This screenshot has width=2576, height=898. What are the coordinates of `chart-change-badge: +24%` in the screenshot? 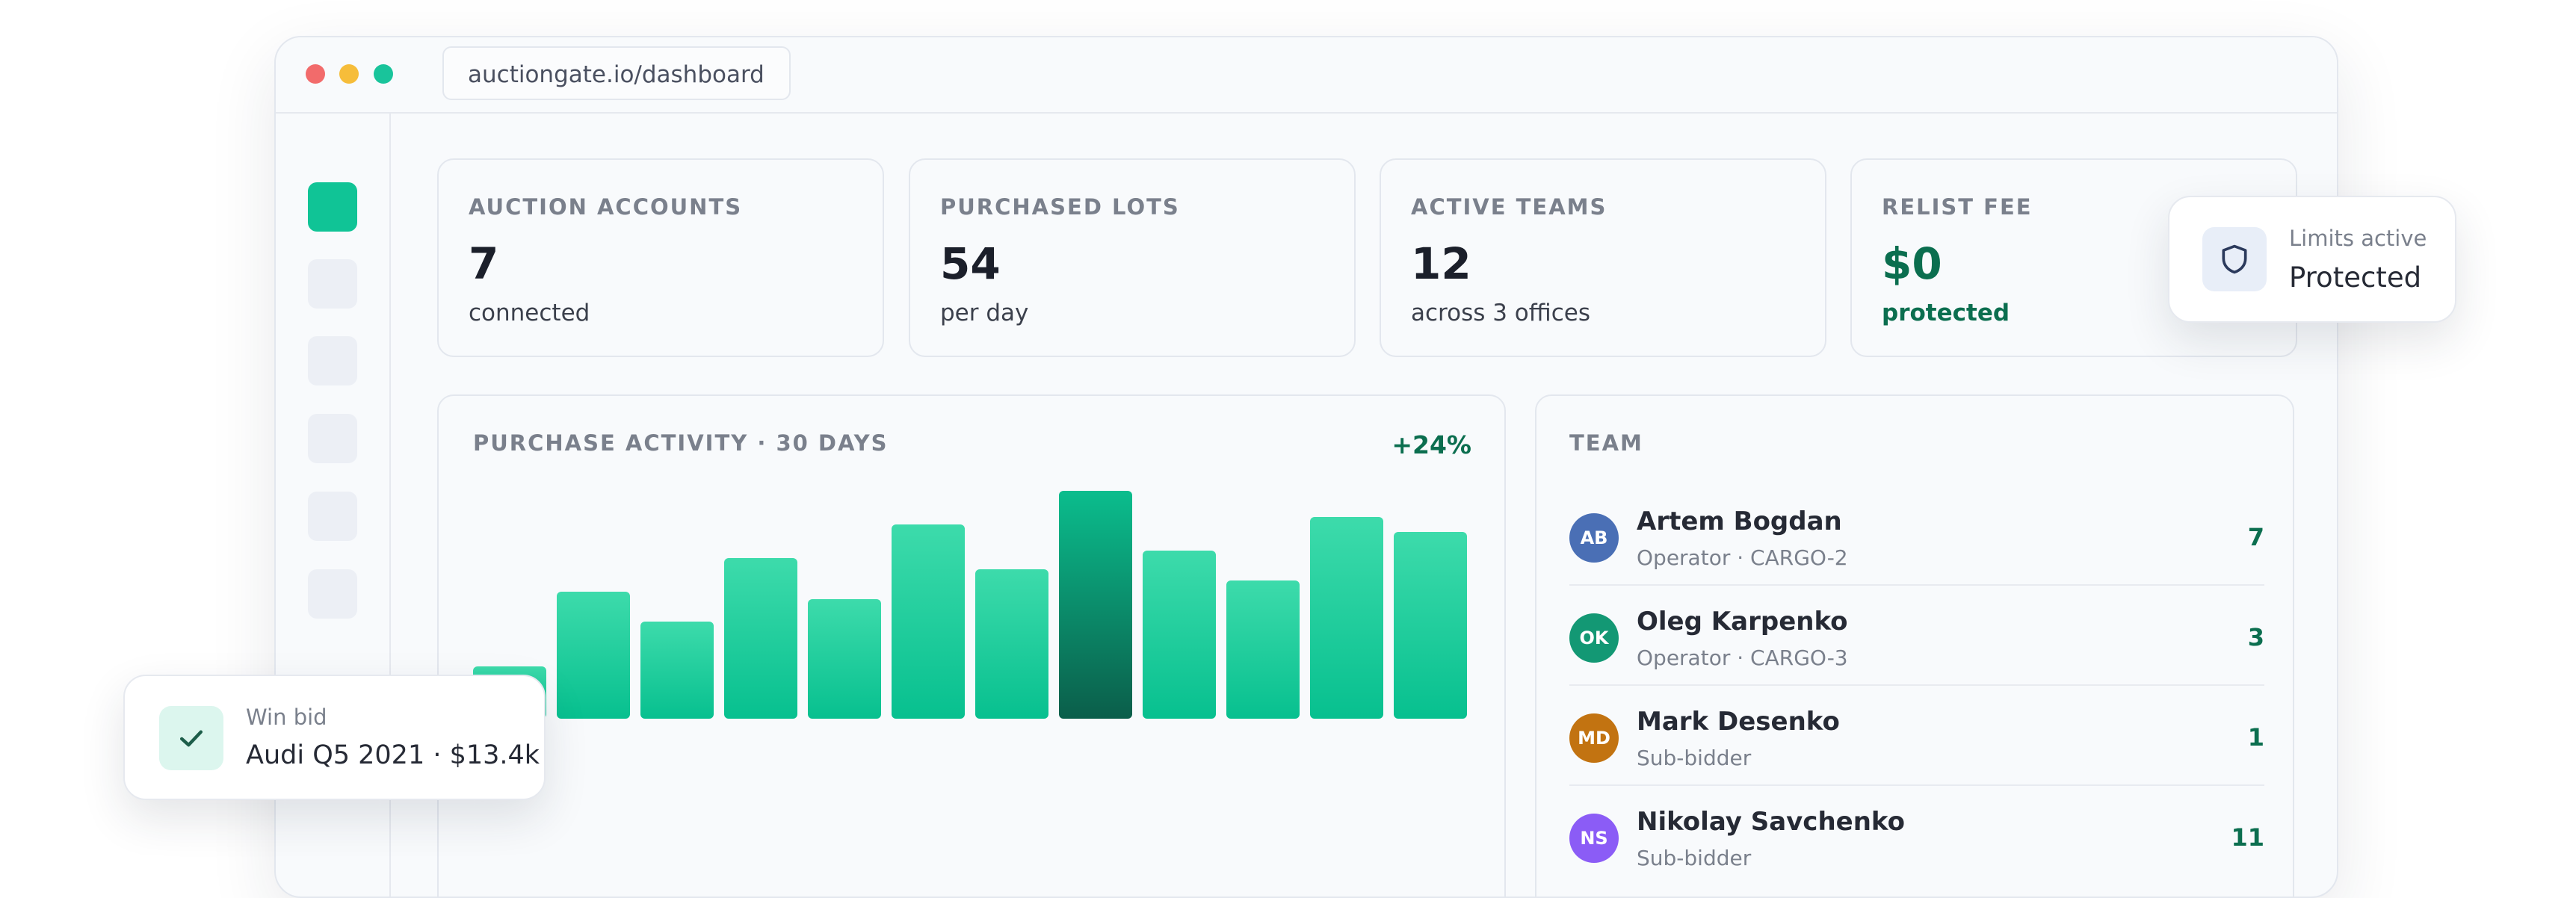 It's located at (1432, 445).